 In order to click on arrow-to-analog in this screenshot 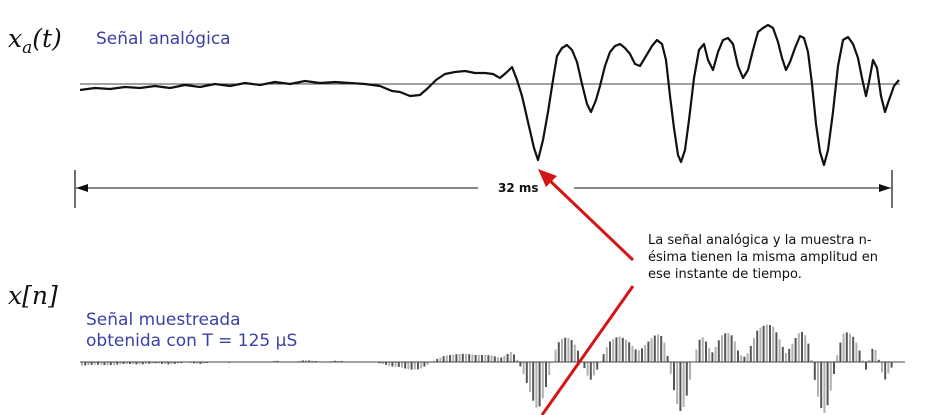, I will do `click(589, 218)`.